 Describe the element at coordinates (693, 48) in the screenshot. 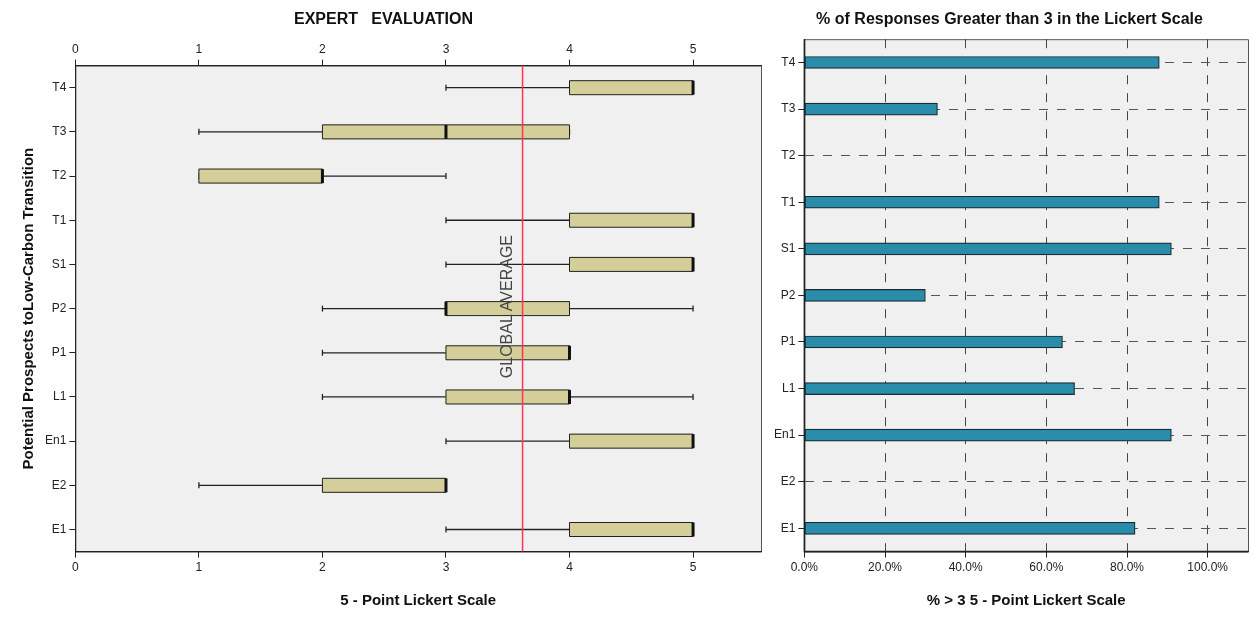

I see `x2-tick-label: 5` at that location.